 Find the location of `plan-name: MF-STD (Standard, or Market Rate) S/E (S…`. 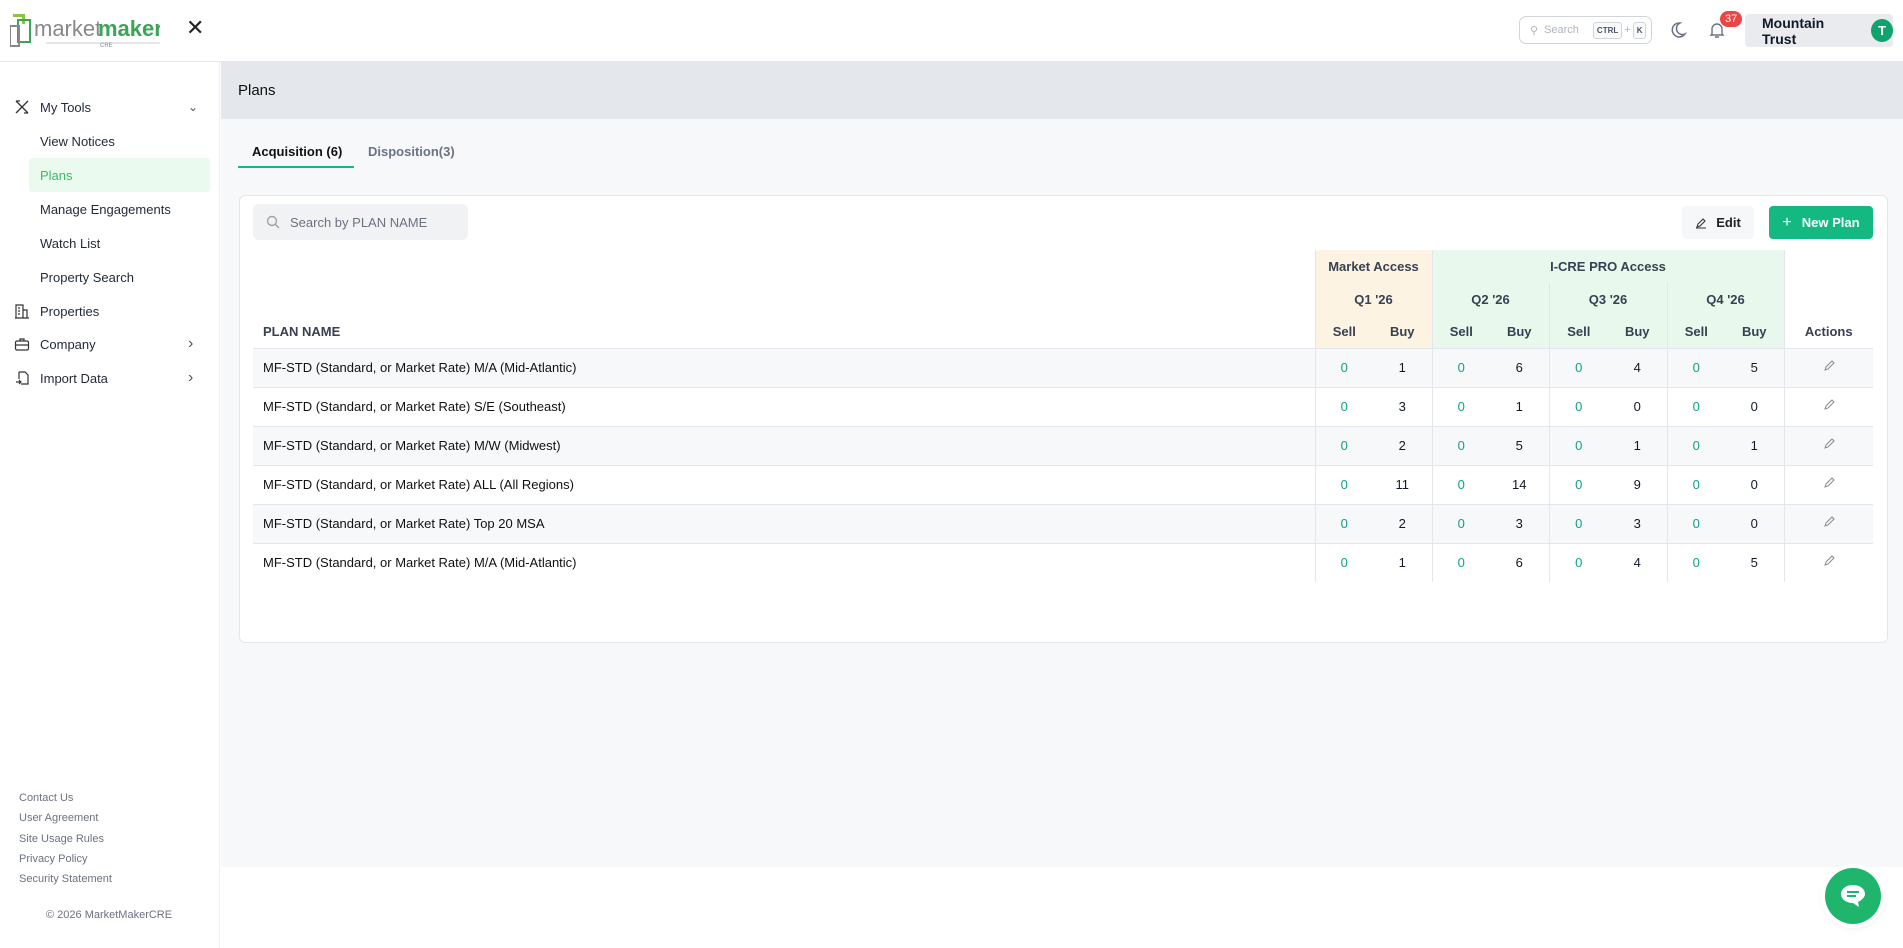

plan-name: MF-STD (Standard, or Market Rate) S/E (S… is located at coordinates (784, 406).